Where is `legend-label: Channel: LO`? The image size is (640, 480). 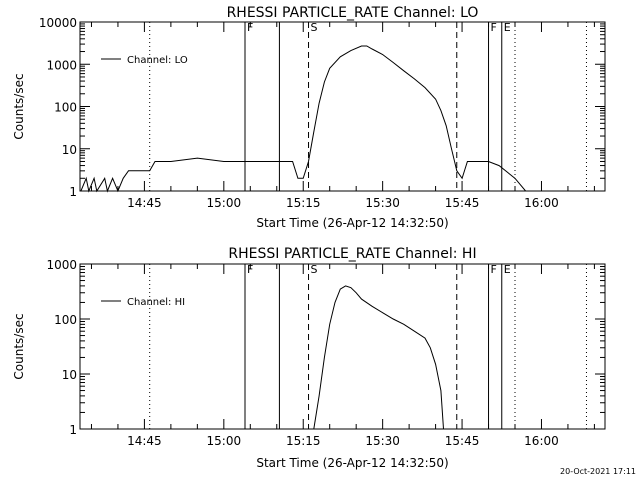
legend-label: Channel: LO is located at coordinates (157, 60).